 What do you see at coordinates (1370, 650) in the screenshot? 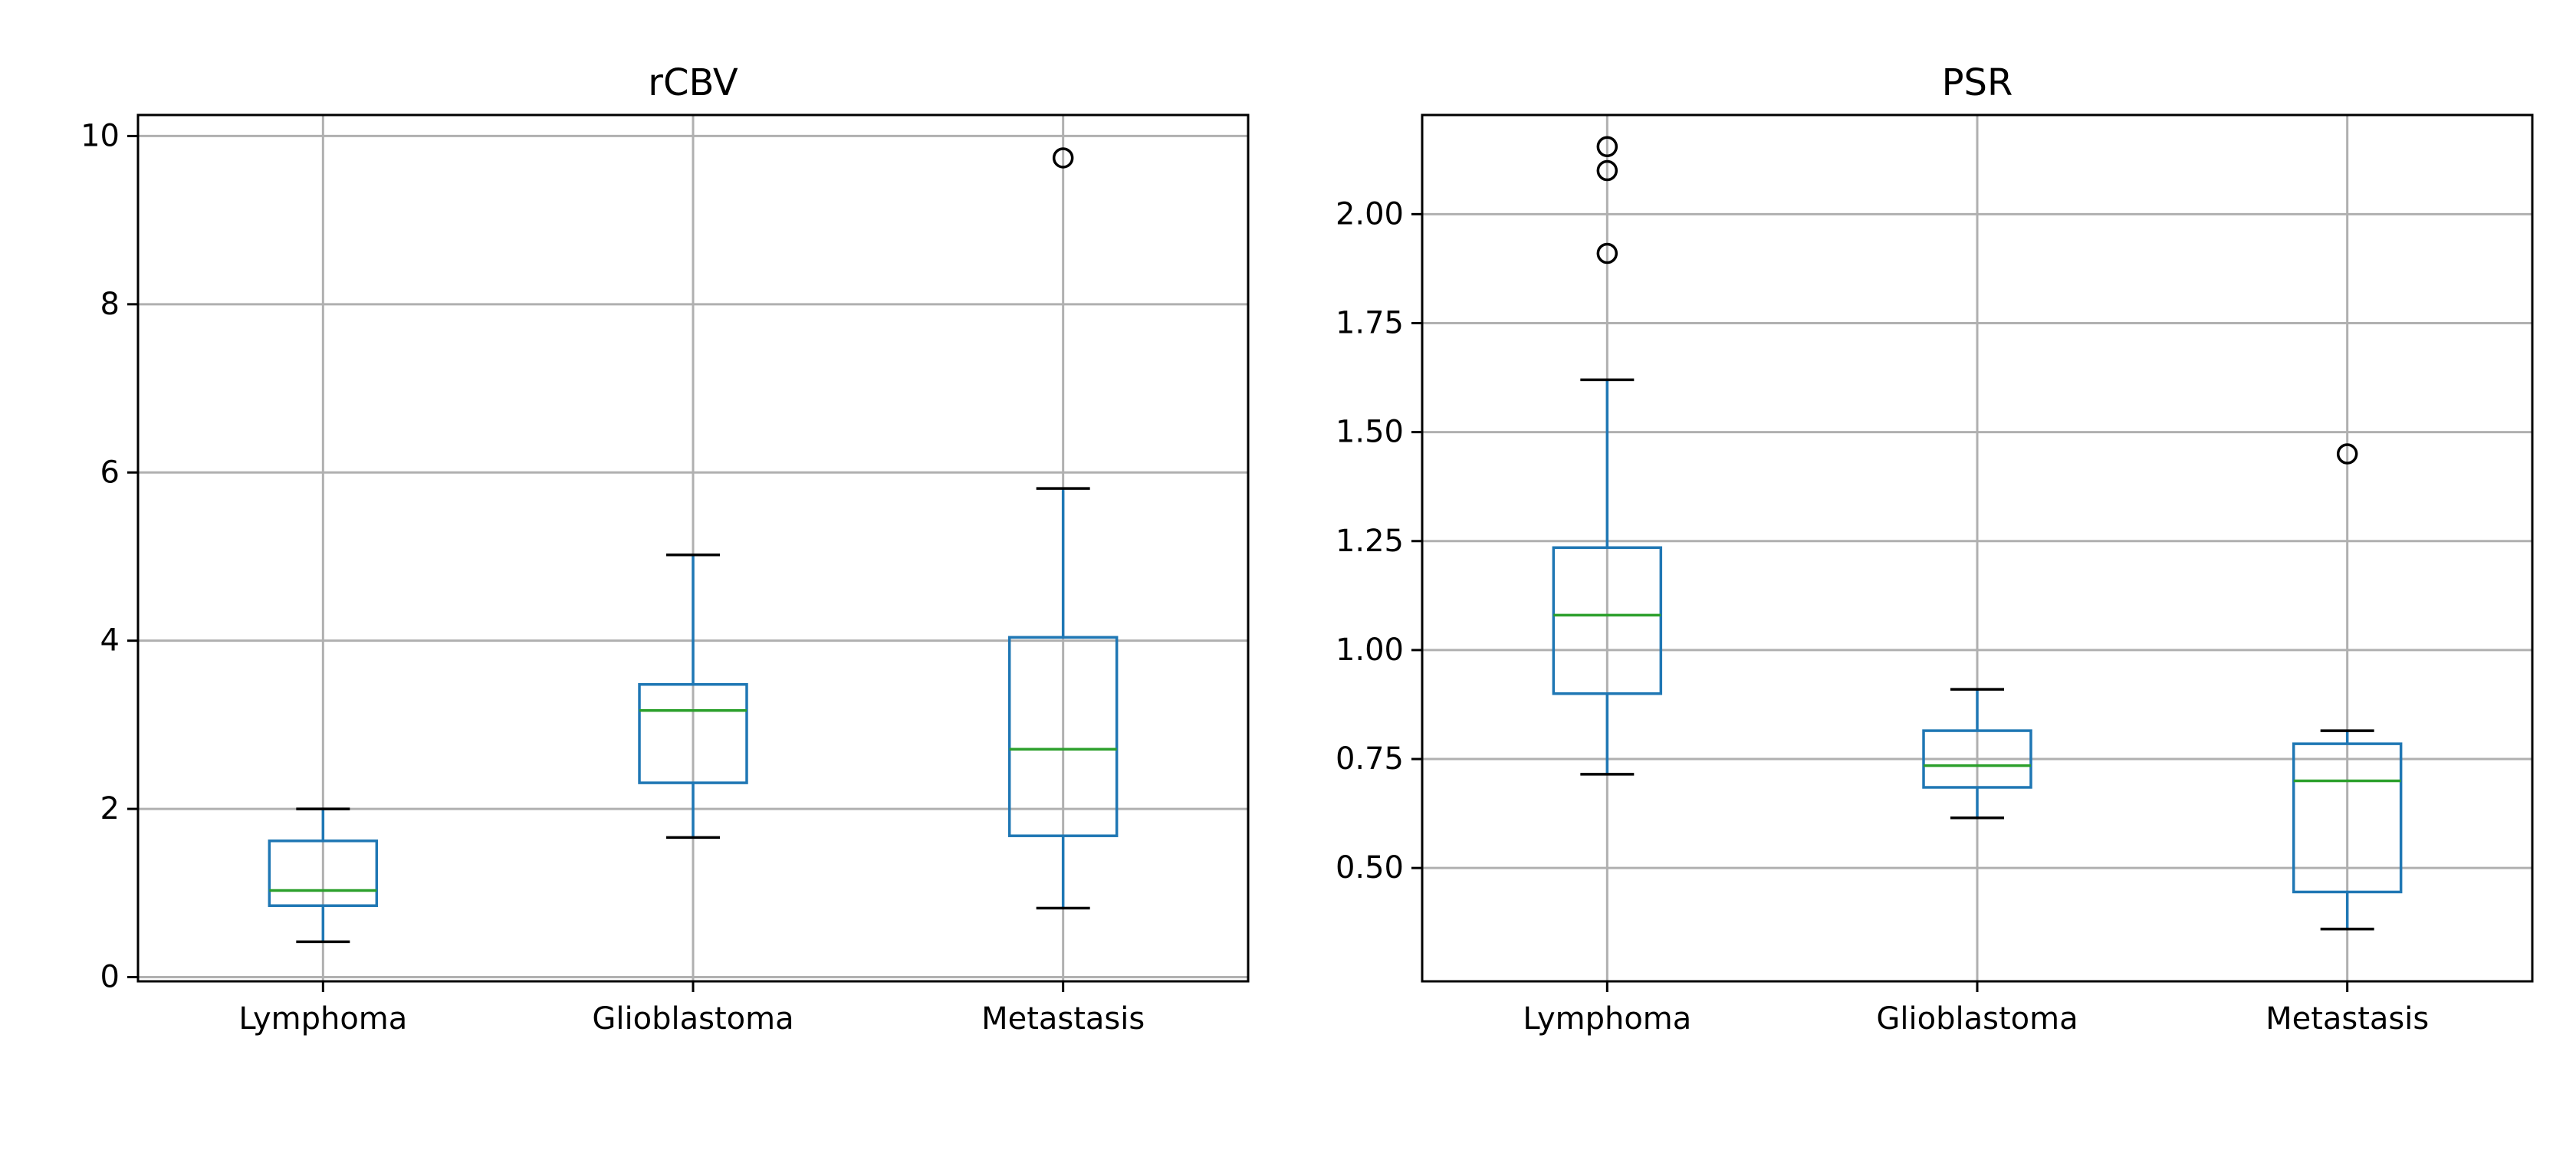
I see `psr-ytick-label-2: 1.00` at bounding box center [1370, 650].